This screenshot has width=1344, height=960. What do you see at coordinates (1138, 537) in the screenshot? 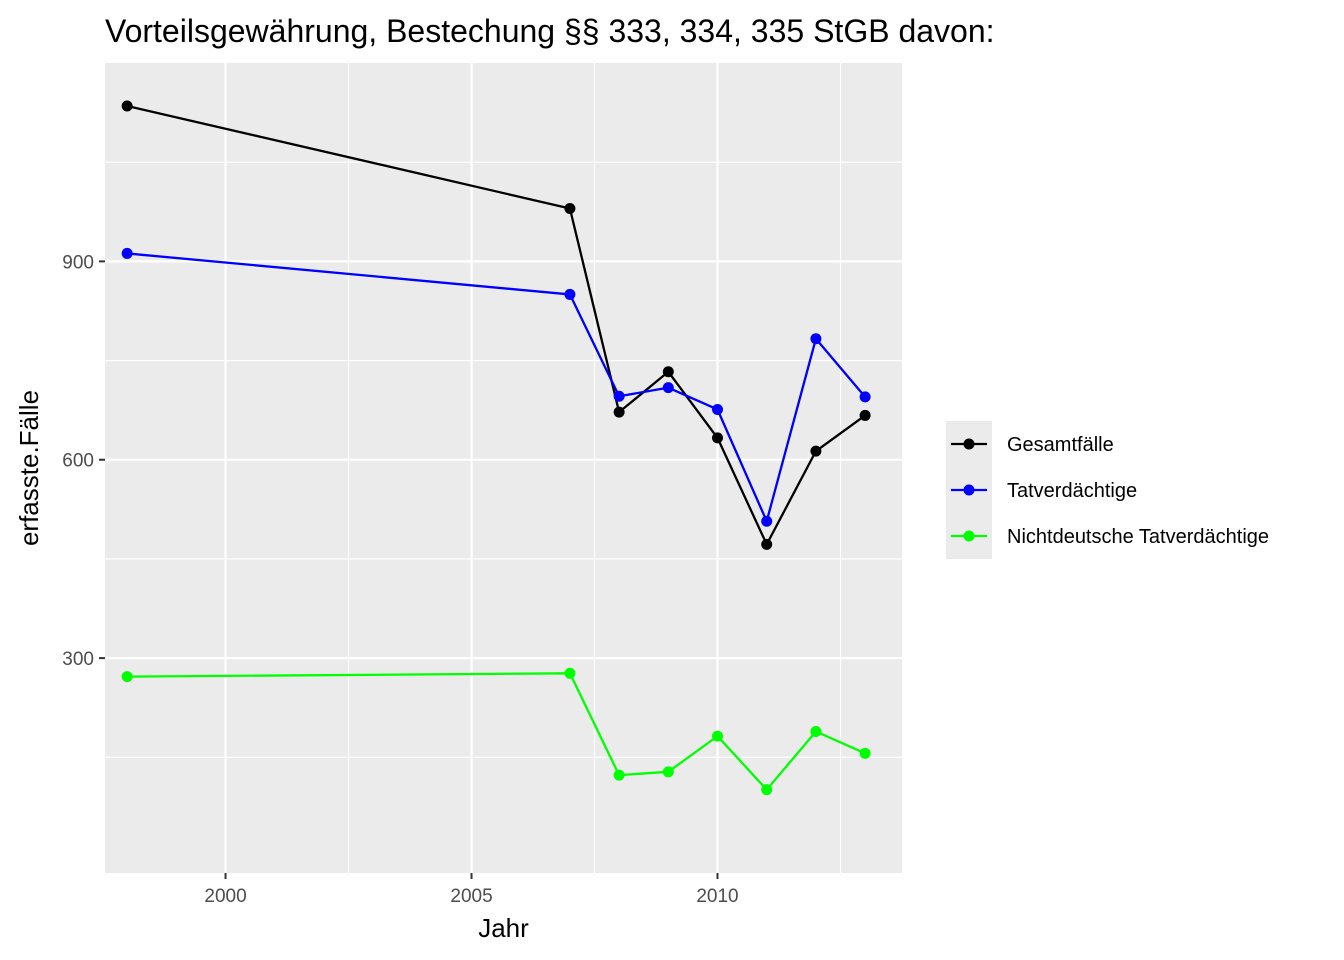
I see `legend-label: Nichtdeutsche Tatverdächtige` at bounding box center [1138, 537].